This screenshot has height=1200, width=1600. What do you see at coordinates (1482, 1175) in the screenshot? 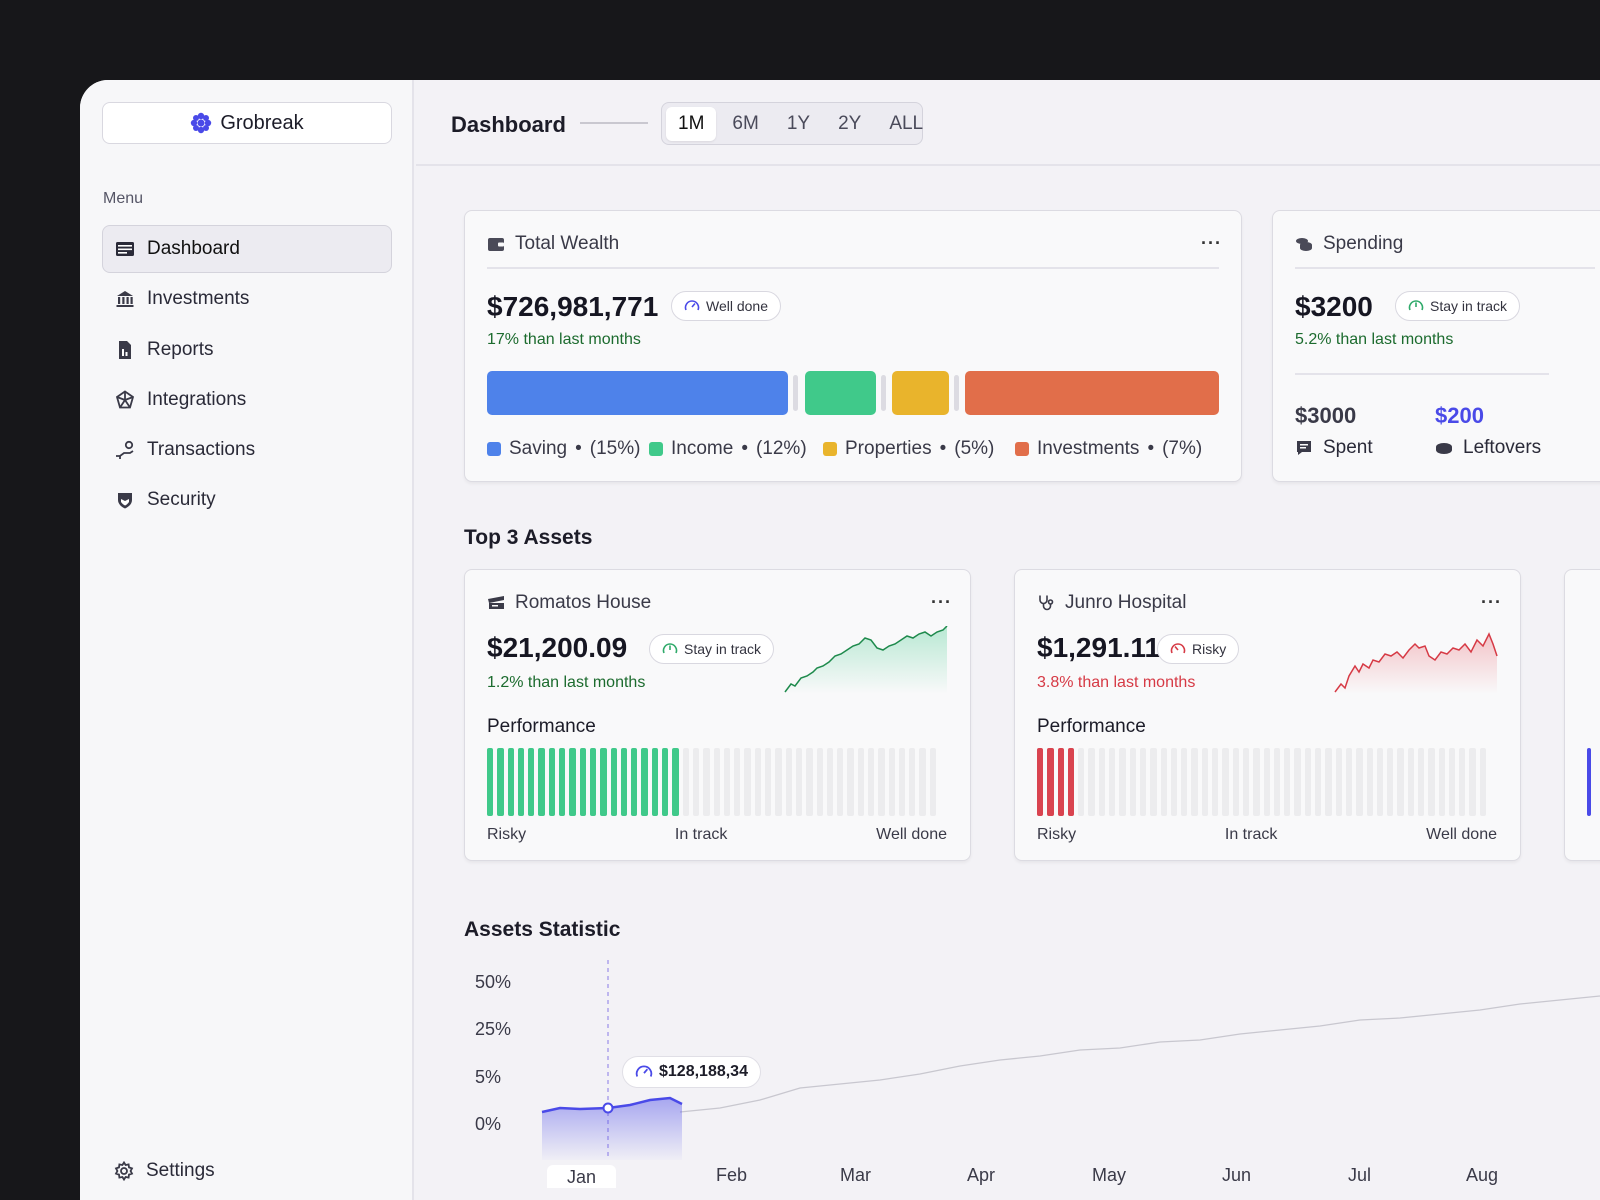
I see `x-tick-label: Aug` at bounding box center [1482, 1175].